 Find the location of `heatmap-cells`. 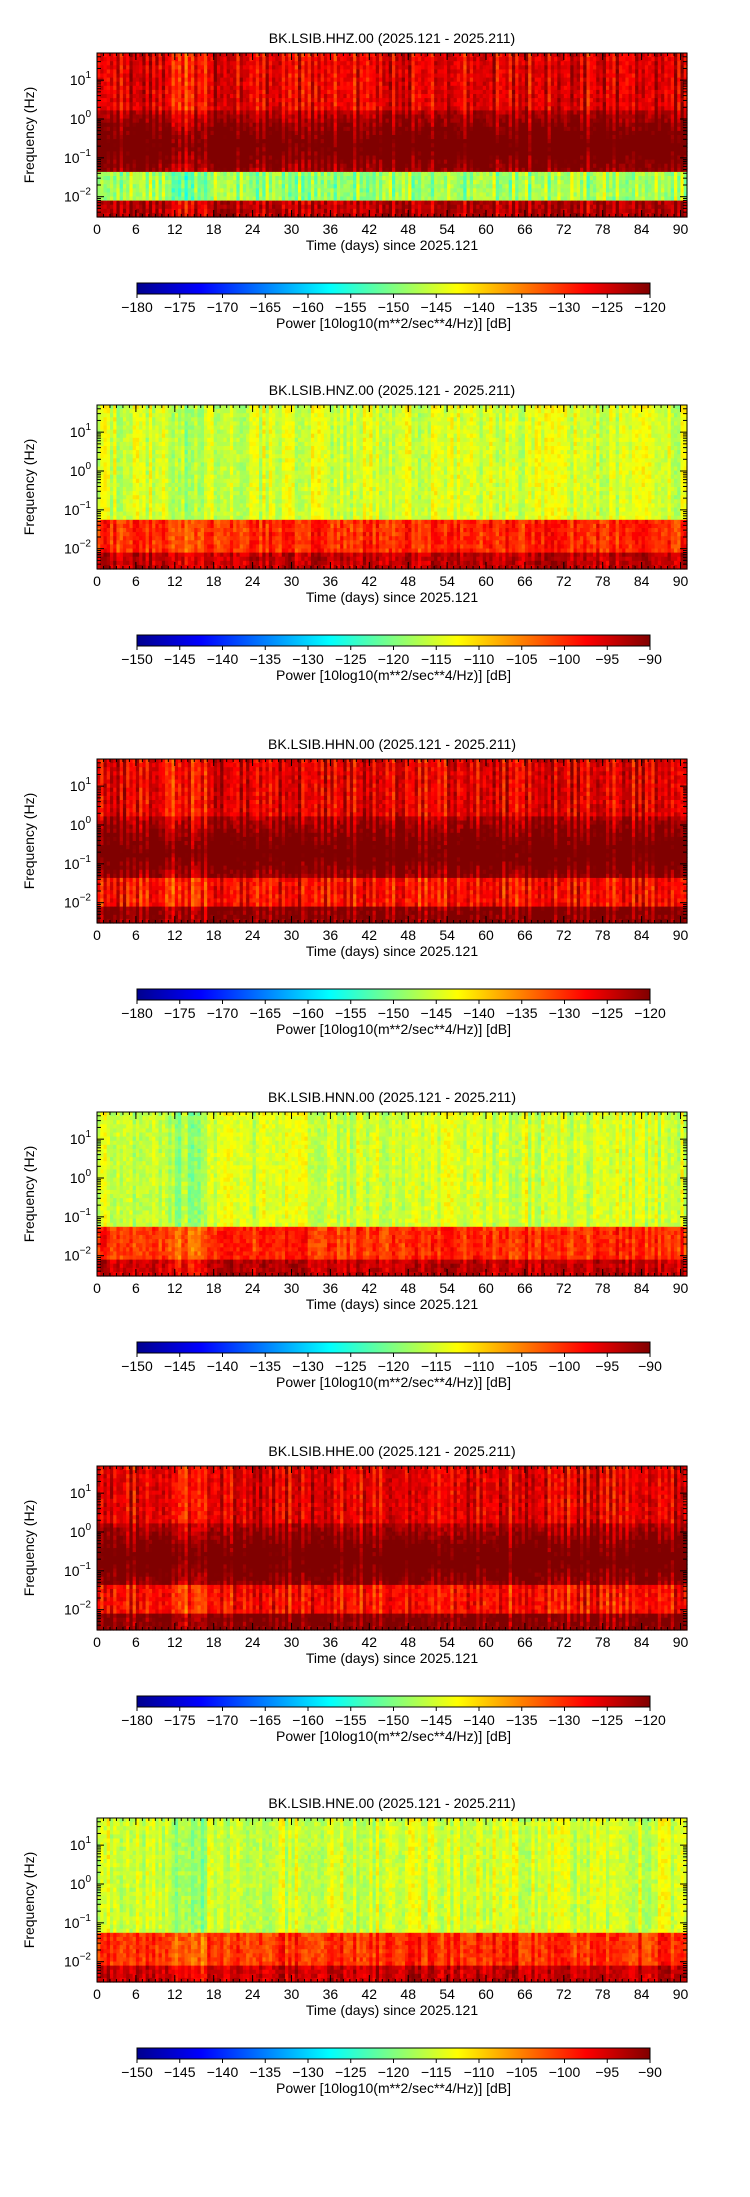

heatmap-cells is located at coordinates (392, 135).